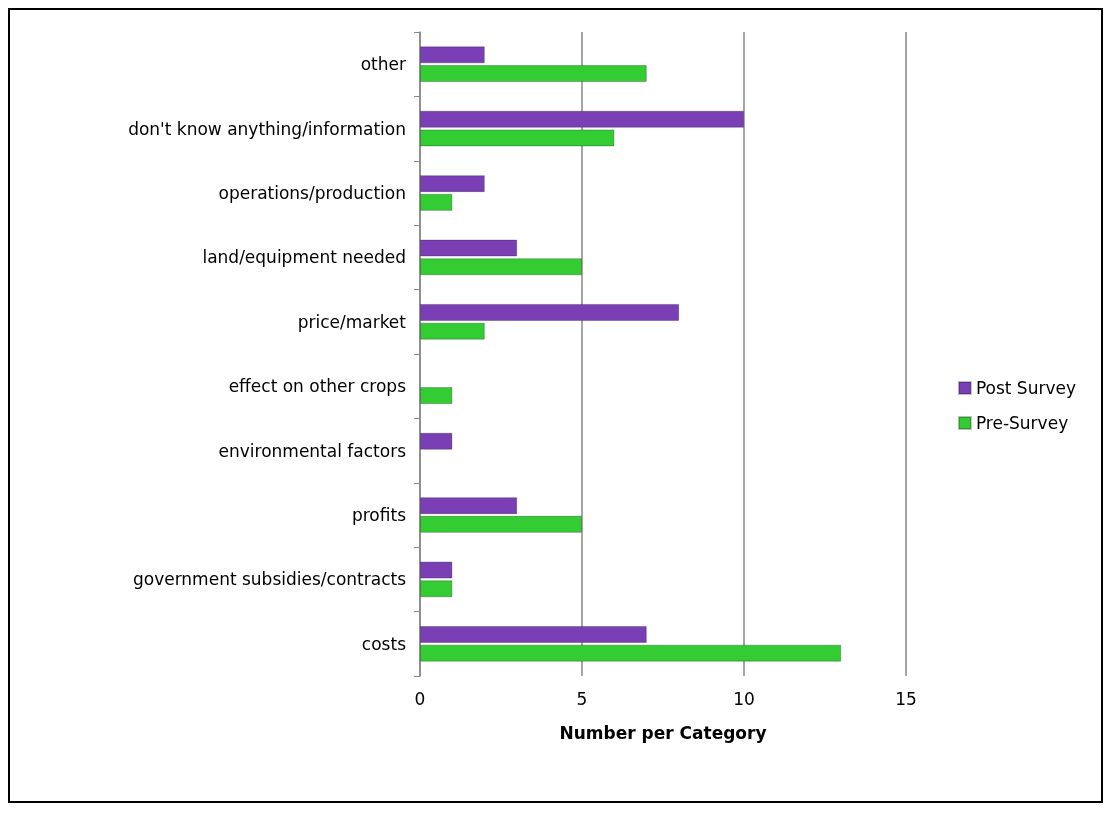  Describe the element at coordinates (744, 698) in the screenshot. I see `x-tick-label: 10` at that location.